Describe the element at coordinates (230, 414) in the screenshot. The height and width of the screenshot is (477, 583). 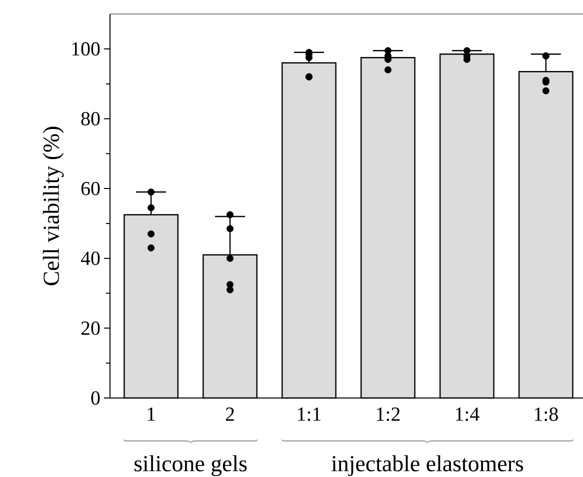
I see `x-tick-label: 2` at that location.